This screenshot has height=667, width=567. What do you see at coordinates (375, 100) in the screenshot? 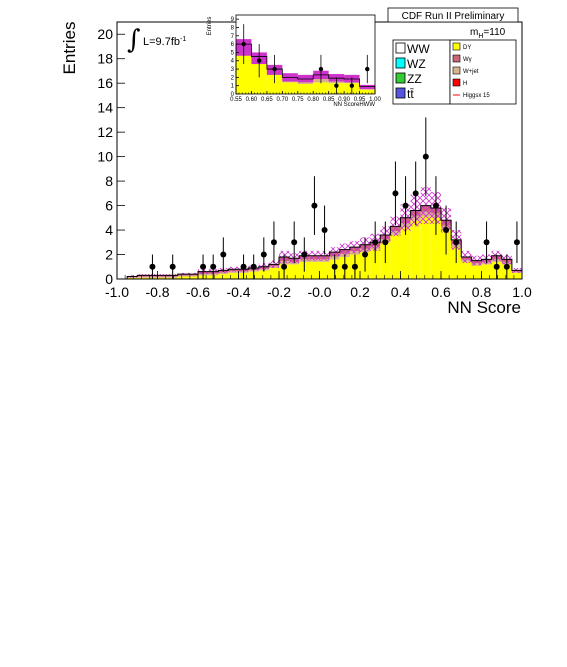
I see `inset-x-tick-label: 1.00` at bounding box center [375, 100].